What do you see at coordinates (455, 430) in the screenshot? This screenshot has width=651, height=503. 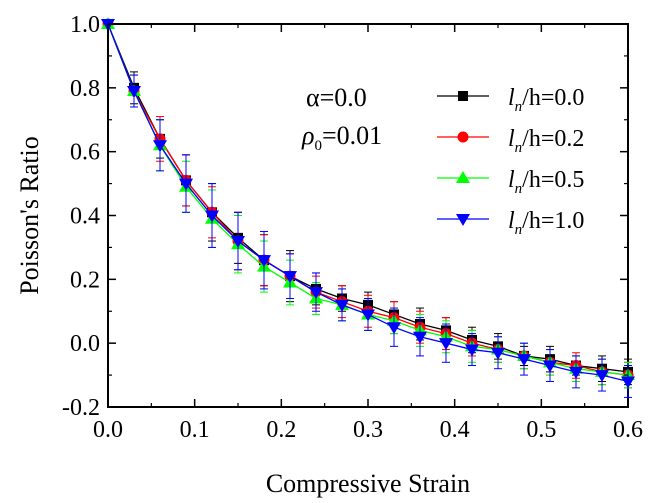 I see `x-tick-label: 0.4` at bounding box center [455, 430].